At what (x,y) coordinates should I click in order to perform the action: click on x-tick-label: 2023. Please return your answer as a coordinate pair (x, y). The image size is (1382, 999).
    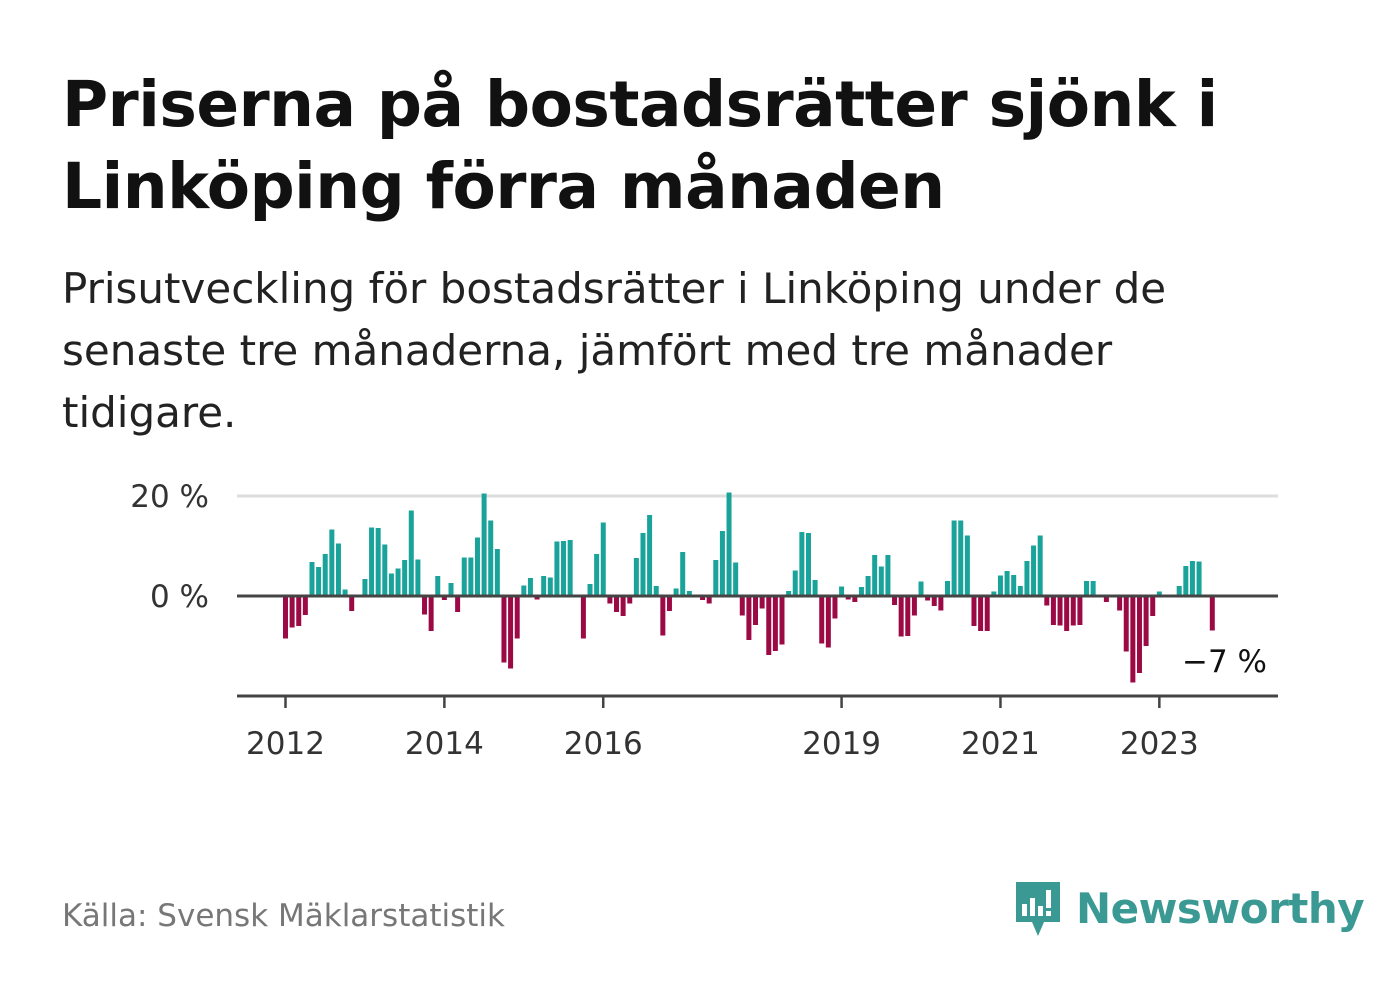
    Looking at the image, I should click on (1159, 743).